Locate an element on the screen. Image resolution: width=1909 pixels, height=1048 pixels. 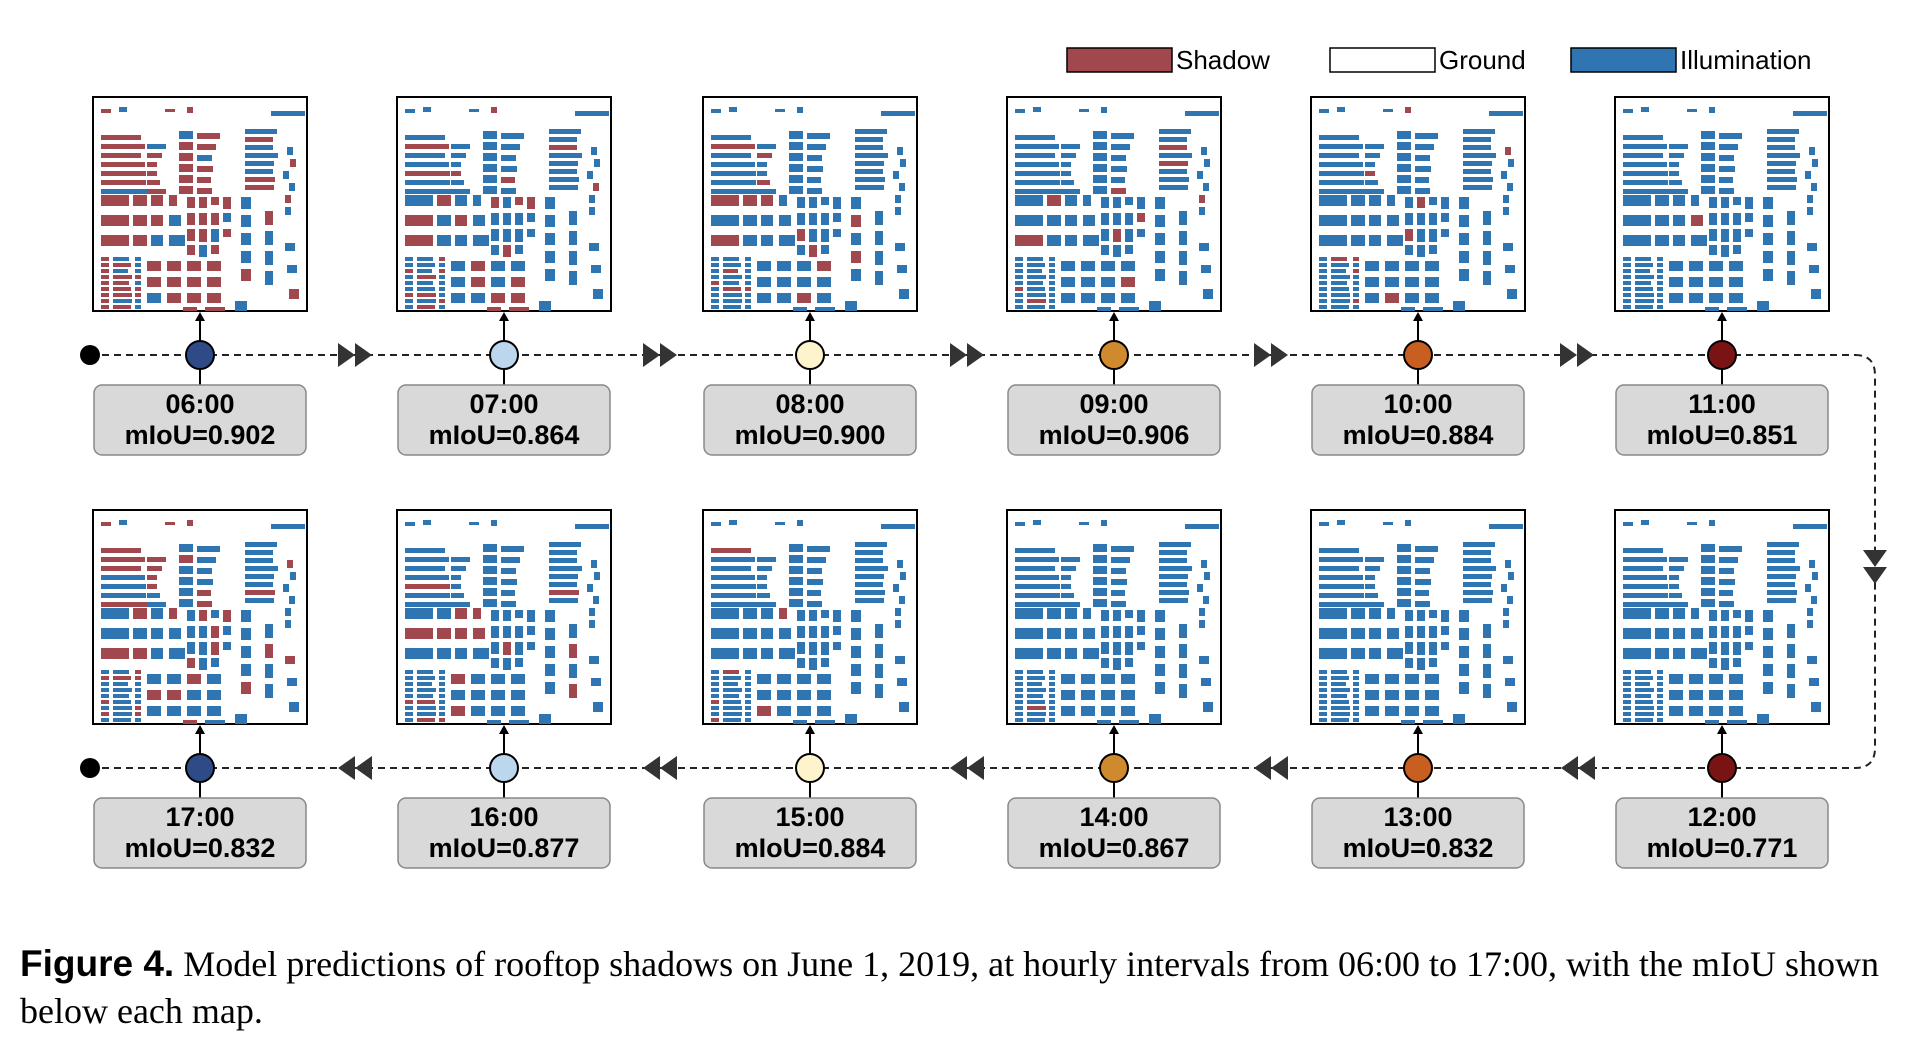
time-dot is located at coordinates (1722, 768).